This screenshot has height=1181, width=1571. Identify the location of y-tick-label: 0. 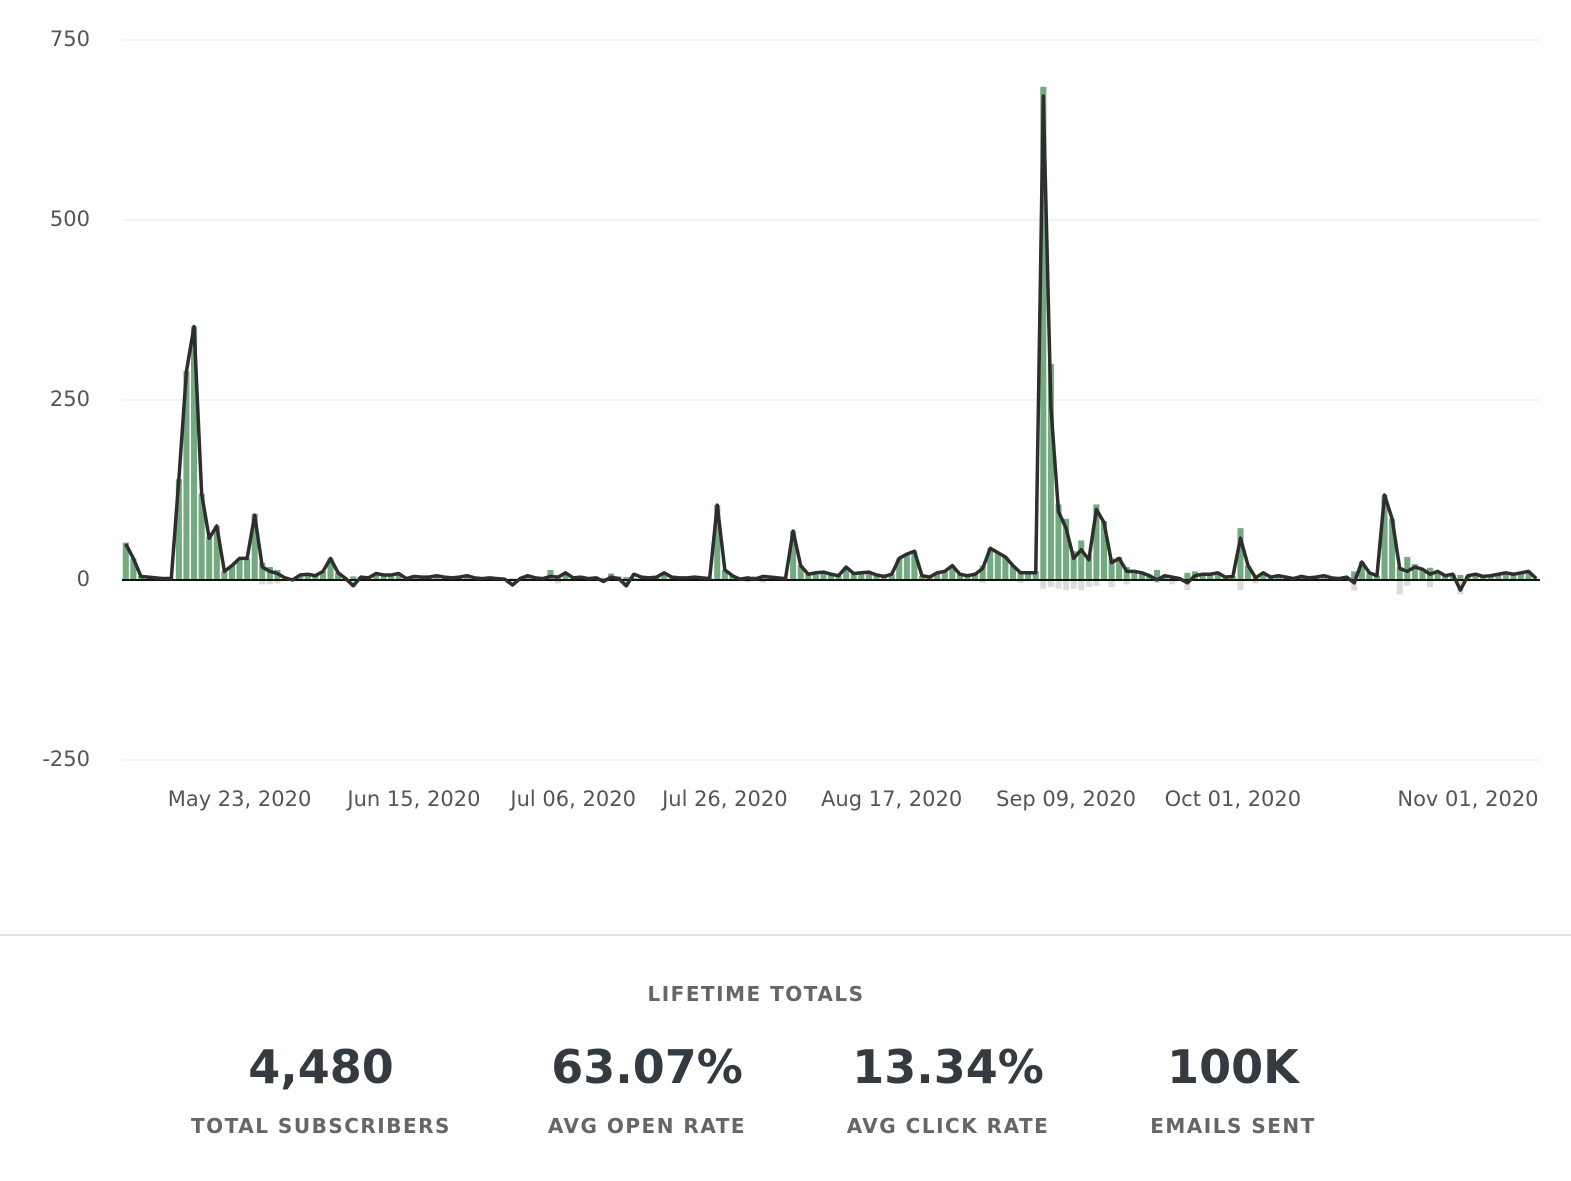
(83, 579).